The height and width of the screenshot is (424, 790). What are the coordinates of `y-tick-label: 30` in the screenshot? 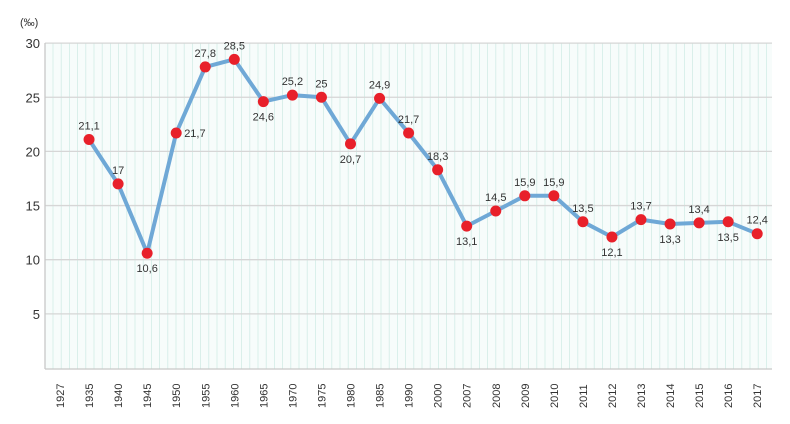 It's located at (33, 43).